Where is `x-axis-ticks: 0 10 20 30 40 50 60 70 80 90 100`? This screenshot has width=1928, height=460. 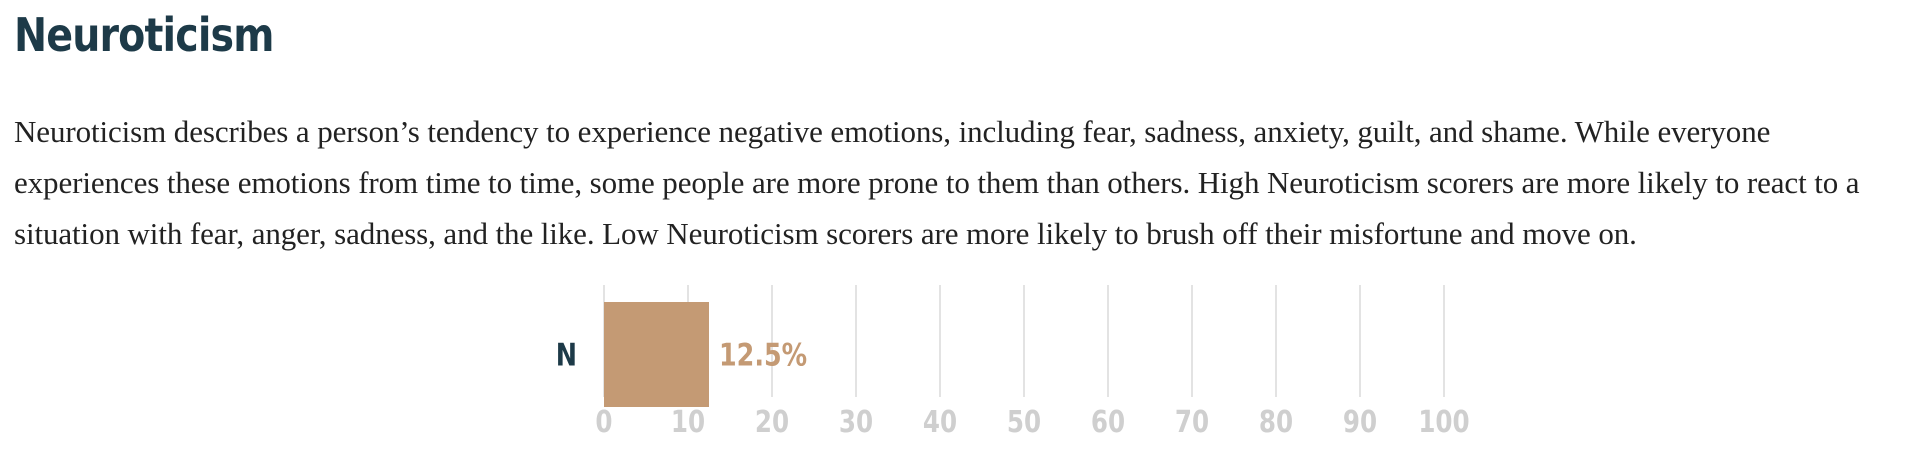 x-axis-ticks: 0 10 20 30 40 50 60 70 80 90 100 is located at coordinates (1032, 423).